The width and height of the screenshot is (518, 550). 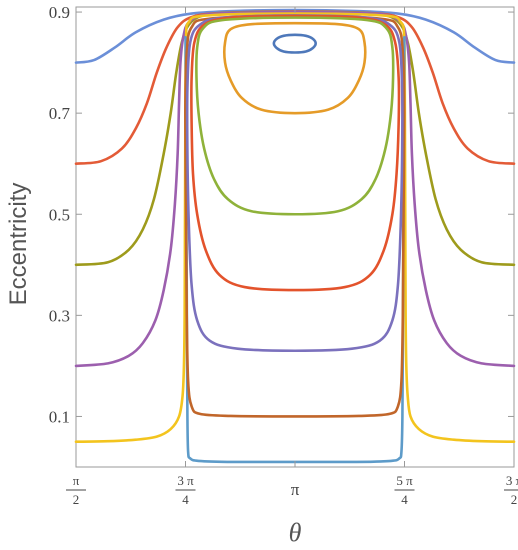 What do you see at coordinates (59, 315) in the screenshot?
I see `y-tick-label: 0.3` at bounding box center [59, 315].